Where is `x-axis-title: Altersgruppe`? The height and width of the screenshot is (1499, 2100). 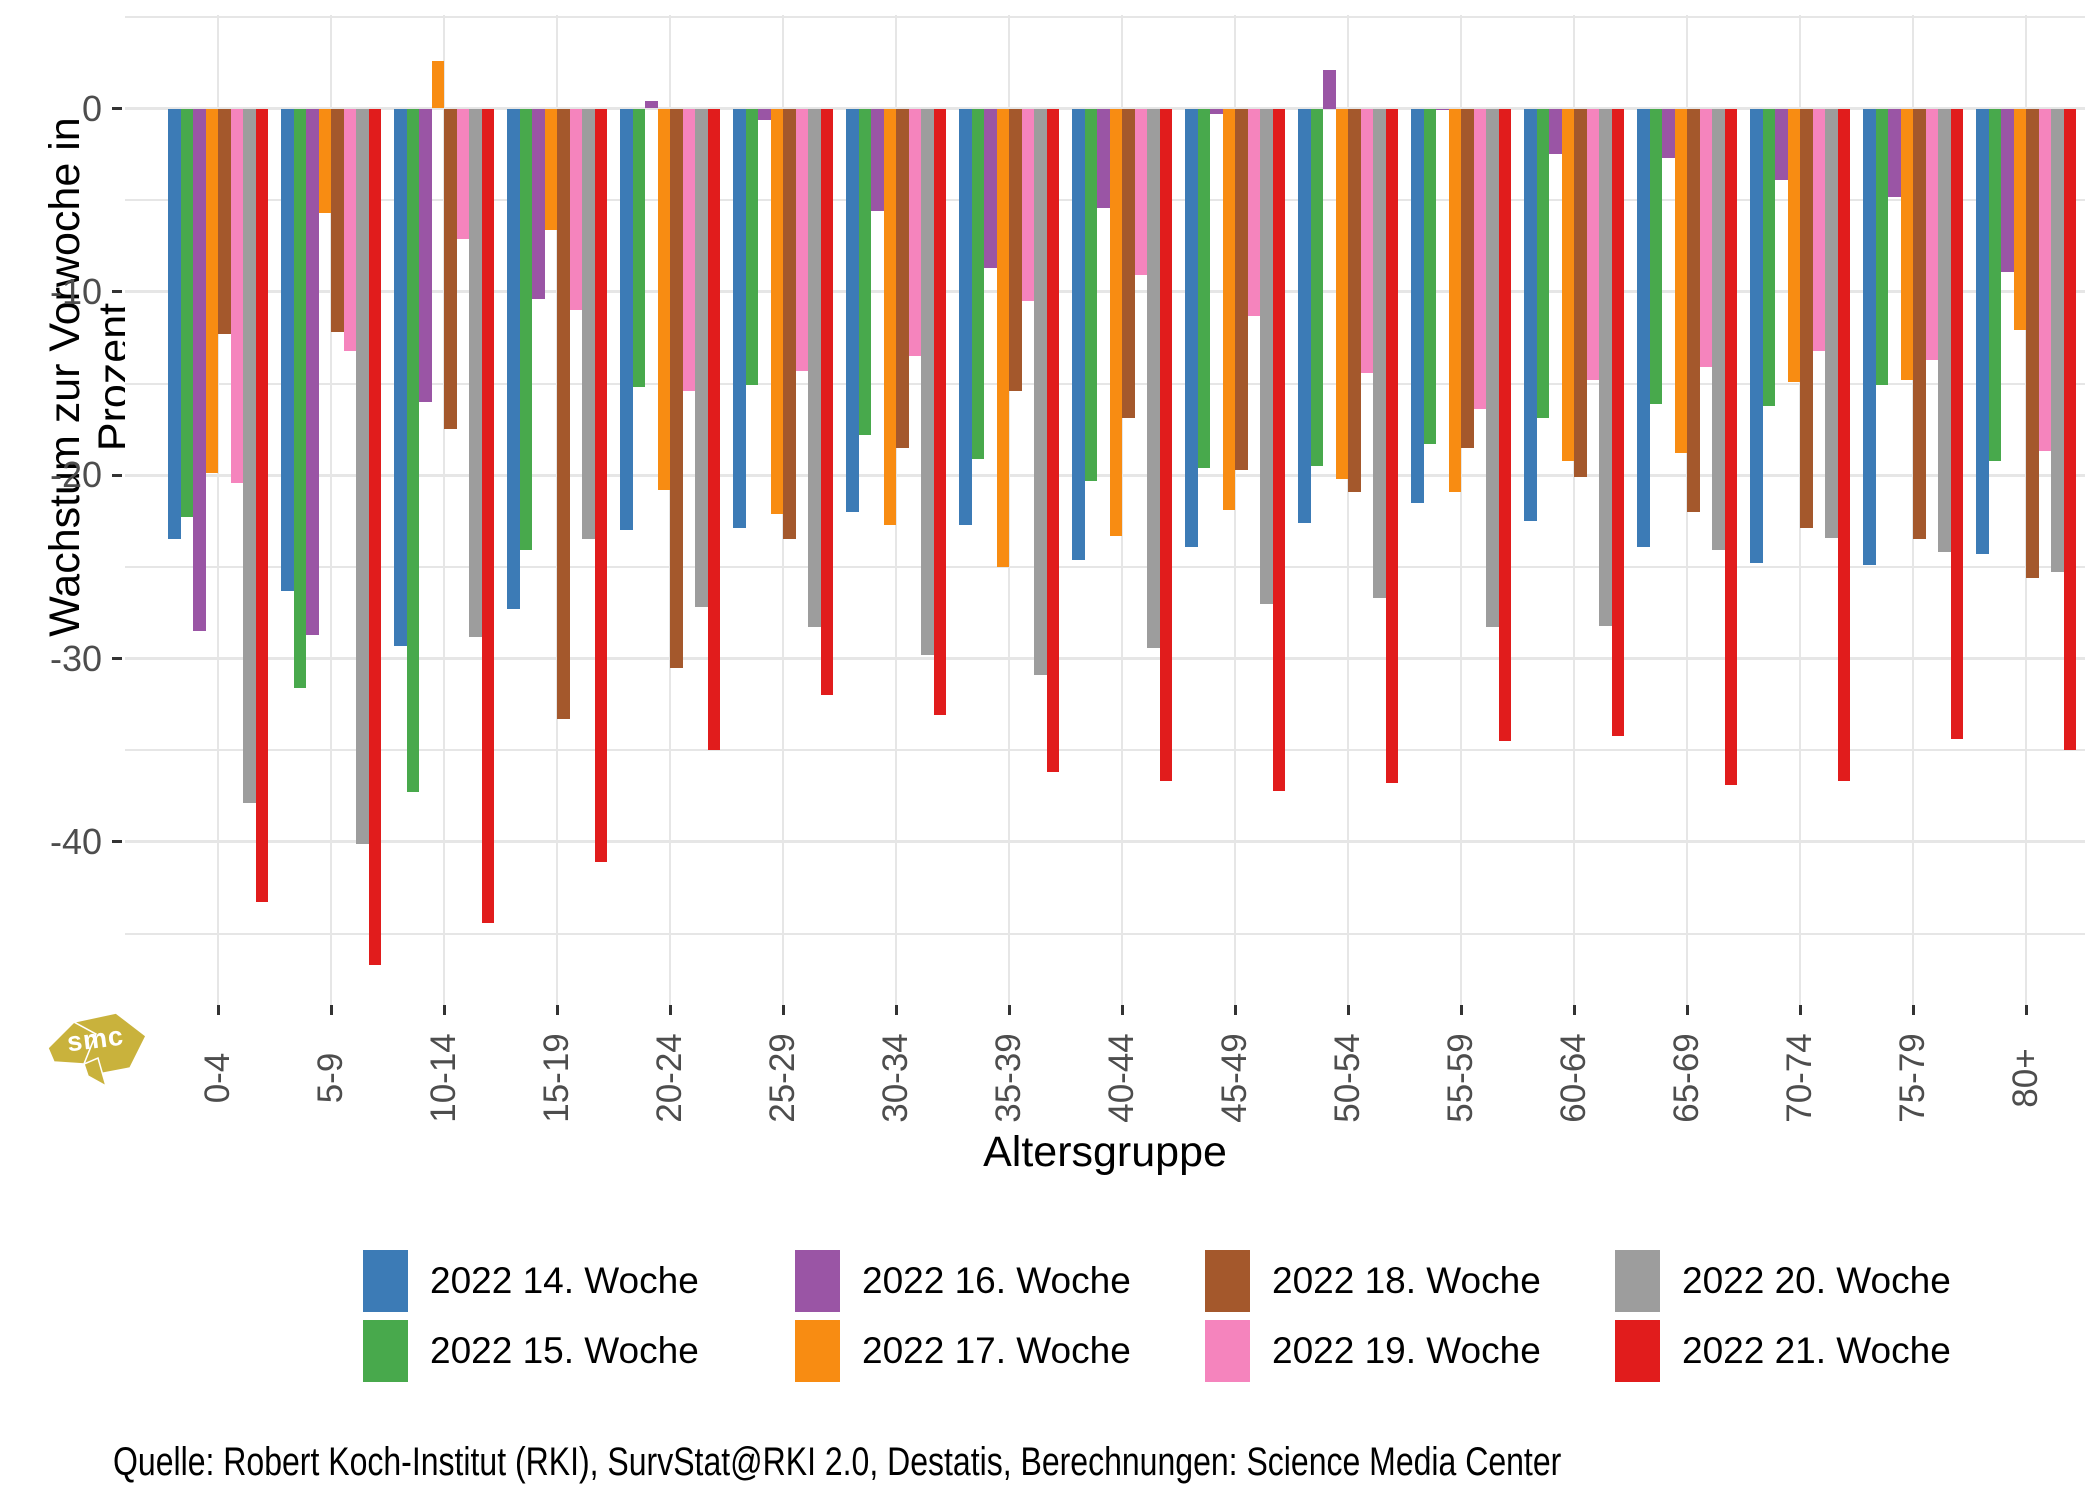
x-axis-title: Altersgruppe is located at coordinates (1105, 1152).